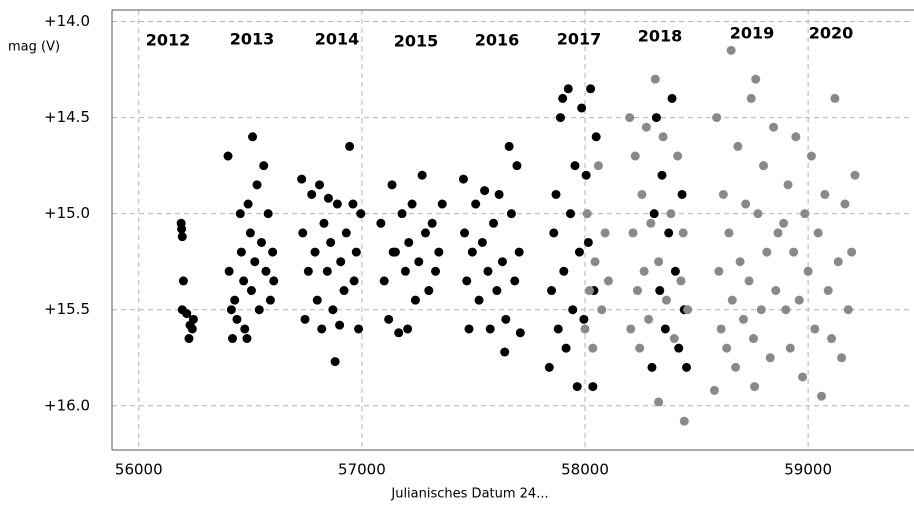 Image resolution: width=914 pixels, height=505 pixels. I want to click on year-annotation: 2012, so click(168, 40).